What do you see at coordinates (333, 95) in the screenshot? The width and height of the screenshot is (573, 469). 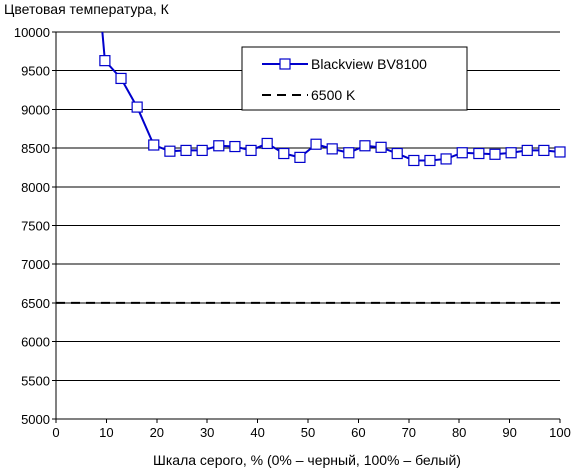 I see `legend-label-reference: 6500 K` at bounding box center [333, 95].